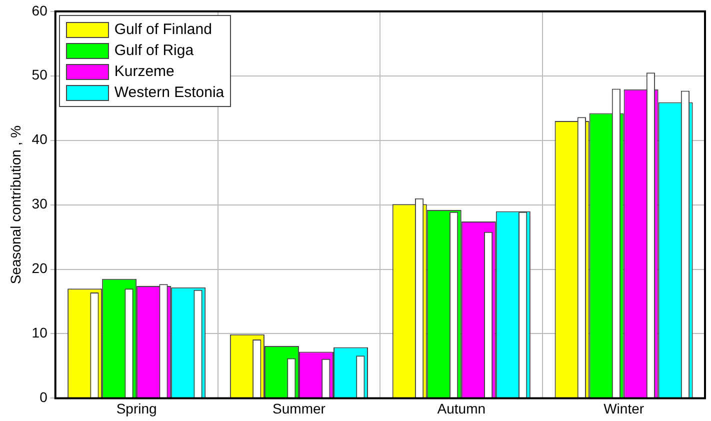 The width and height of the screenshot is (711, 421). Describe the element at coordinates (461, 408) in the screenshot. I see `x-tick-label: Autumn` at that location.